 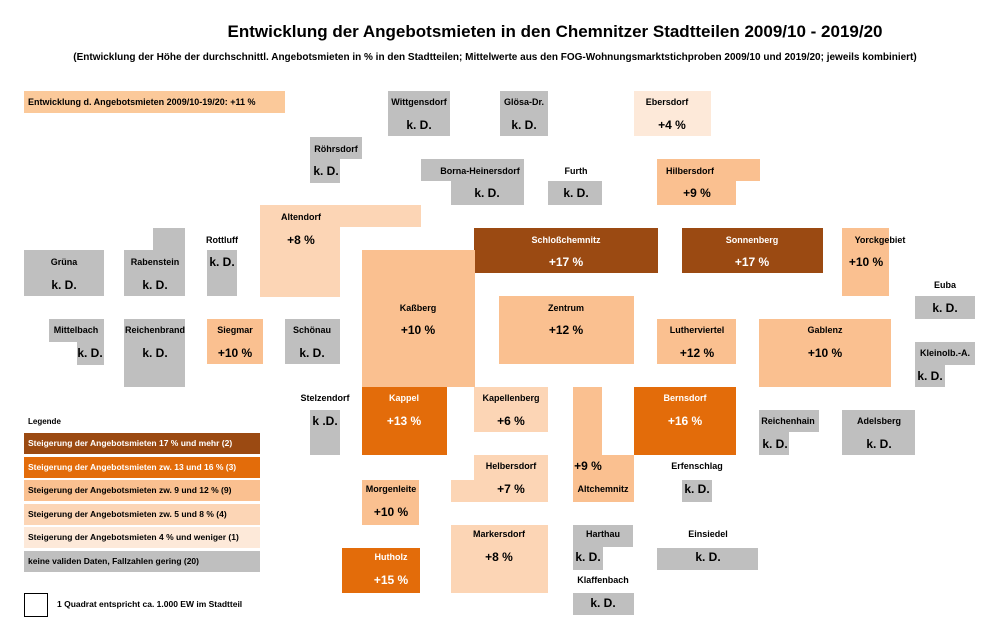 I want to click on district-name: Grüna, so click(x=64, y=262).